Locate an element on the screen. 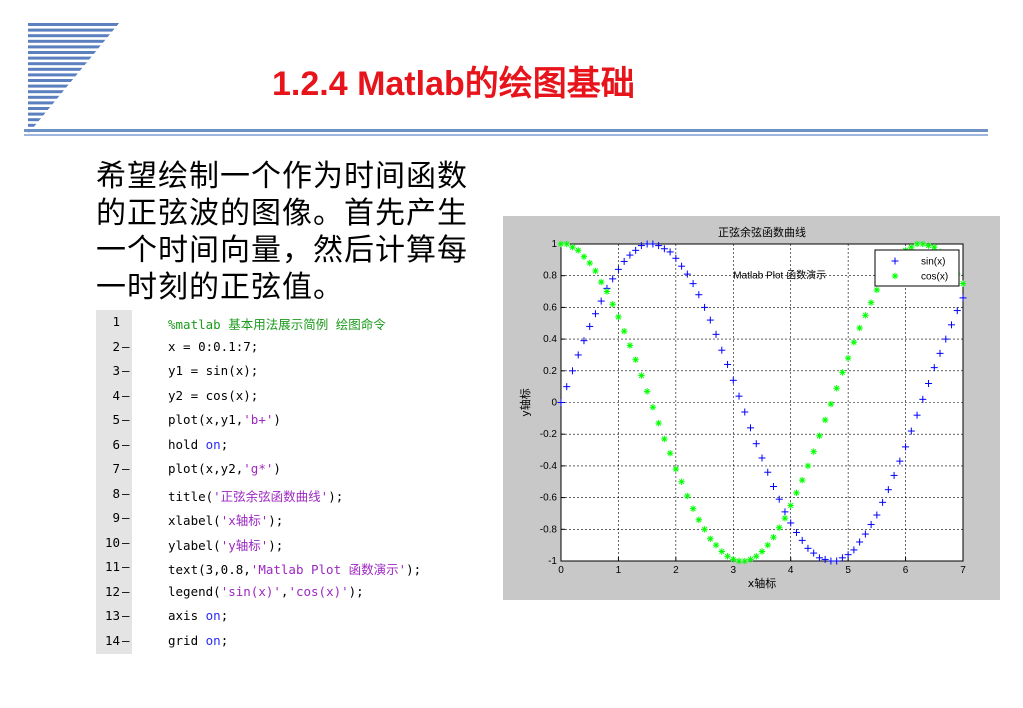 The width and height of the screenshot is (1023, 708). y-tick-label: -0.6 is located at coordinates (549, 498).